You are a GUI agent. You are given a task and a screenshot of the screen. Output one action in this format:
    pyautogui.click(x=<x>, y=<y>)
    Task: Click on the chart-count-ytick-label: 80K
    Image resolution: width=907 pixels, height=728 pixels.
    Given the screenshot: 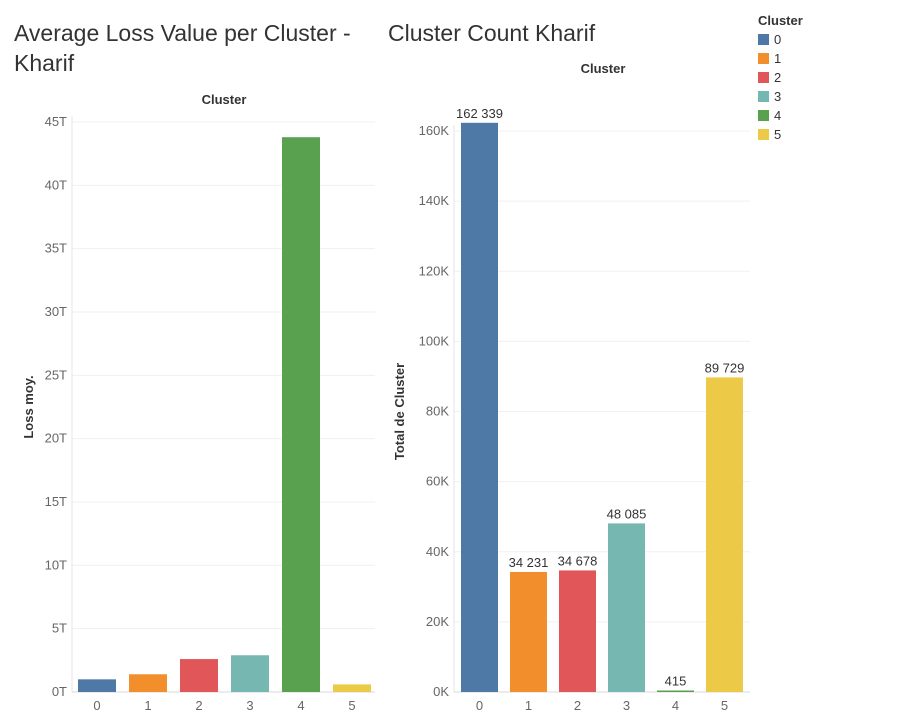 What is the action you would take?
    pyautogui.click(x=437, y=411)
    